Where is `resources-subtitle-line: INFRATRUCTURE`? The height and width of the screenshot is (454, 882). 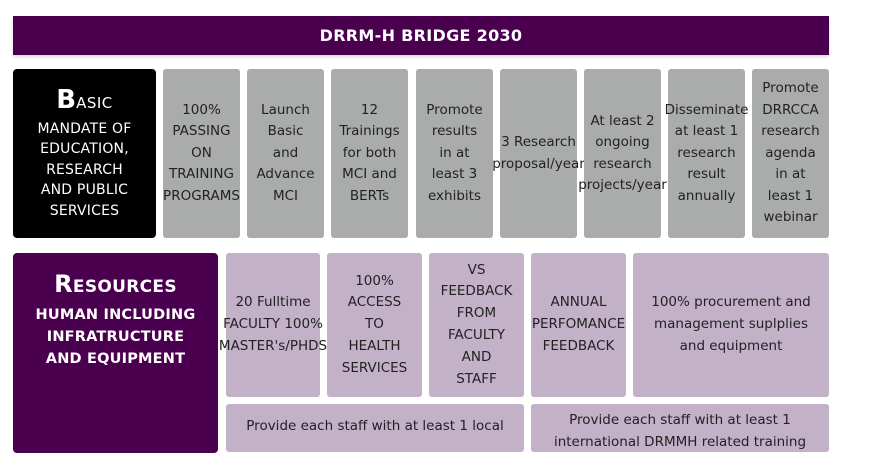
resources-subtitle-line: INFRATRUCTURE is located at coordinates (115, 337).